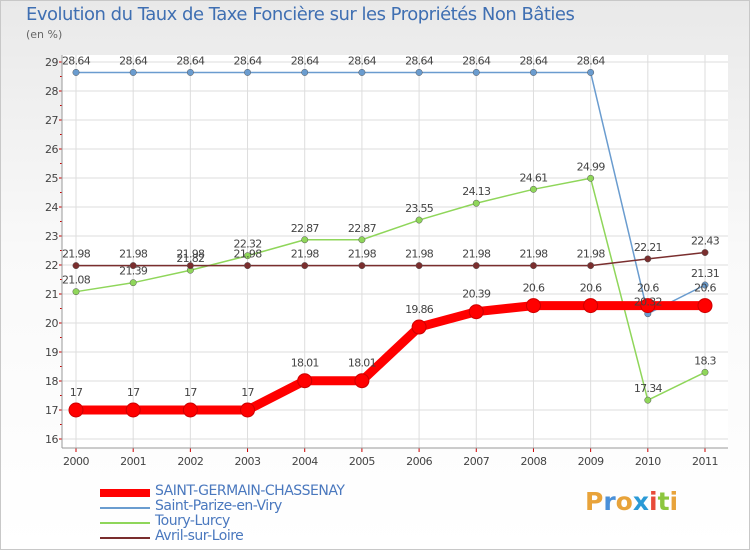 Image resolution: width=750 pixels, height=550 pixels. I want to click on legend-label: Avril-sur-Loire, so click(199, 536).